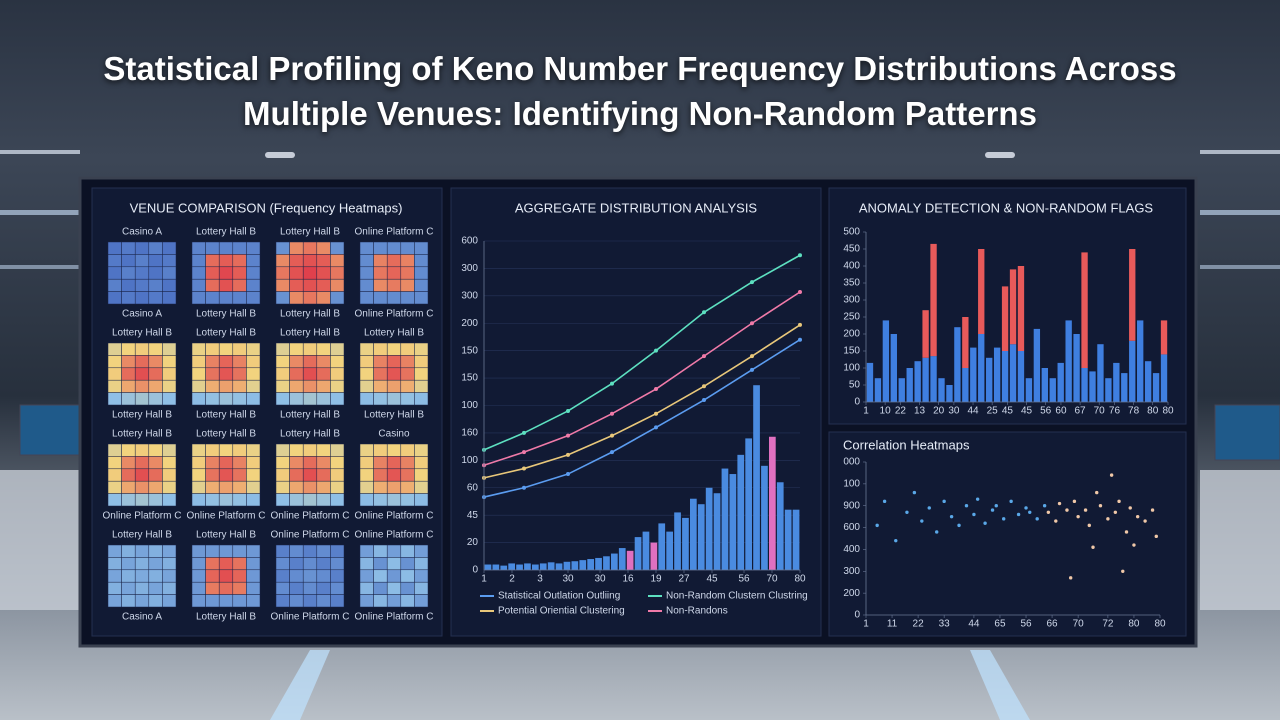 This screenshot has width=1280, height=720. Describe the element at coordinates (656, 579) in the screenshot. I see `x-tick-label: 19` at that location.